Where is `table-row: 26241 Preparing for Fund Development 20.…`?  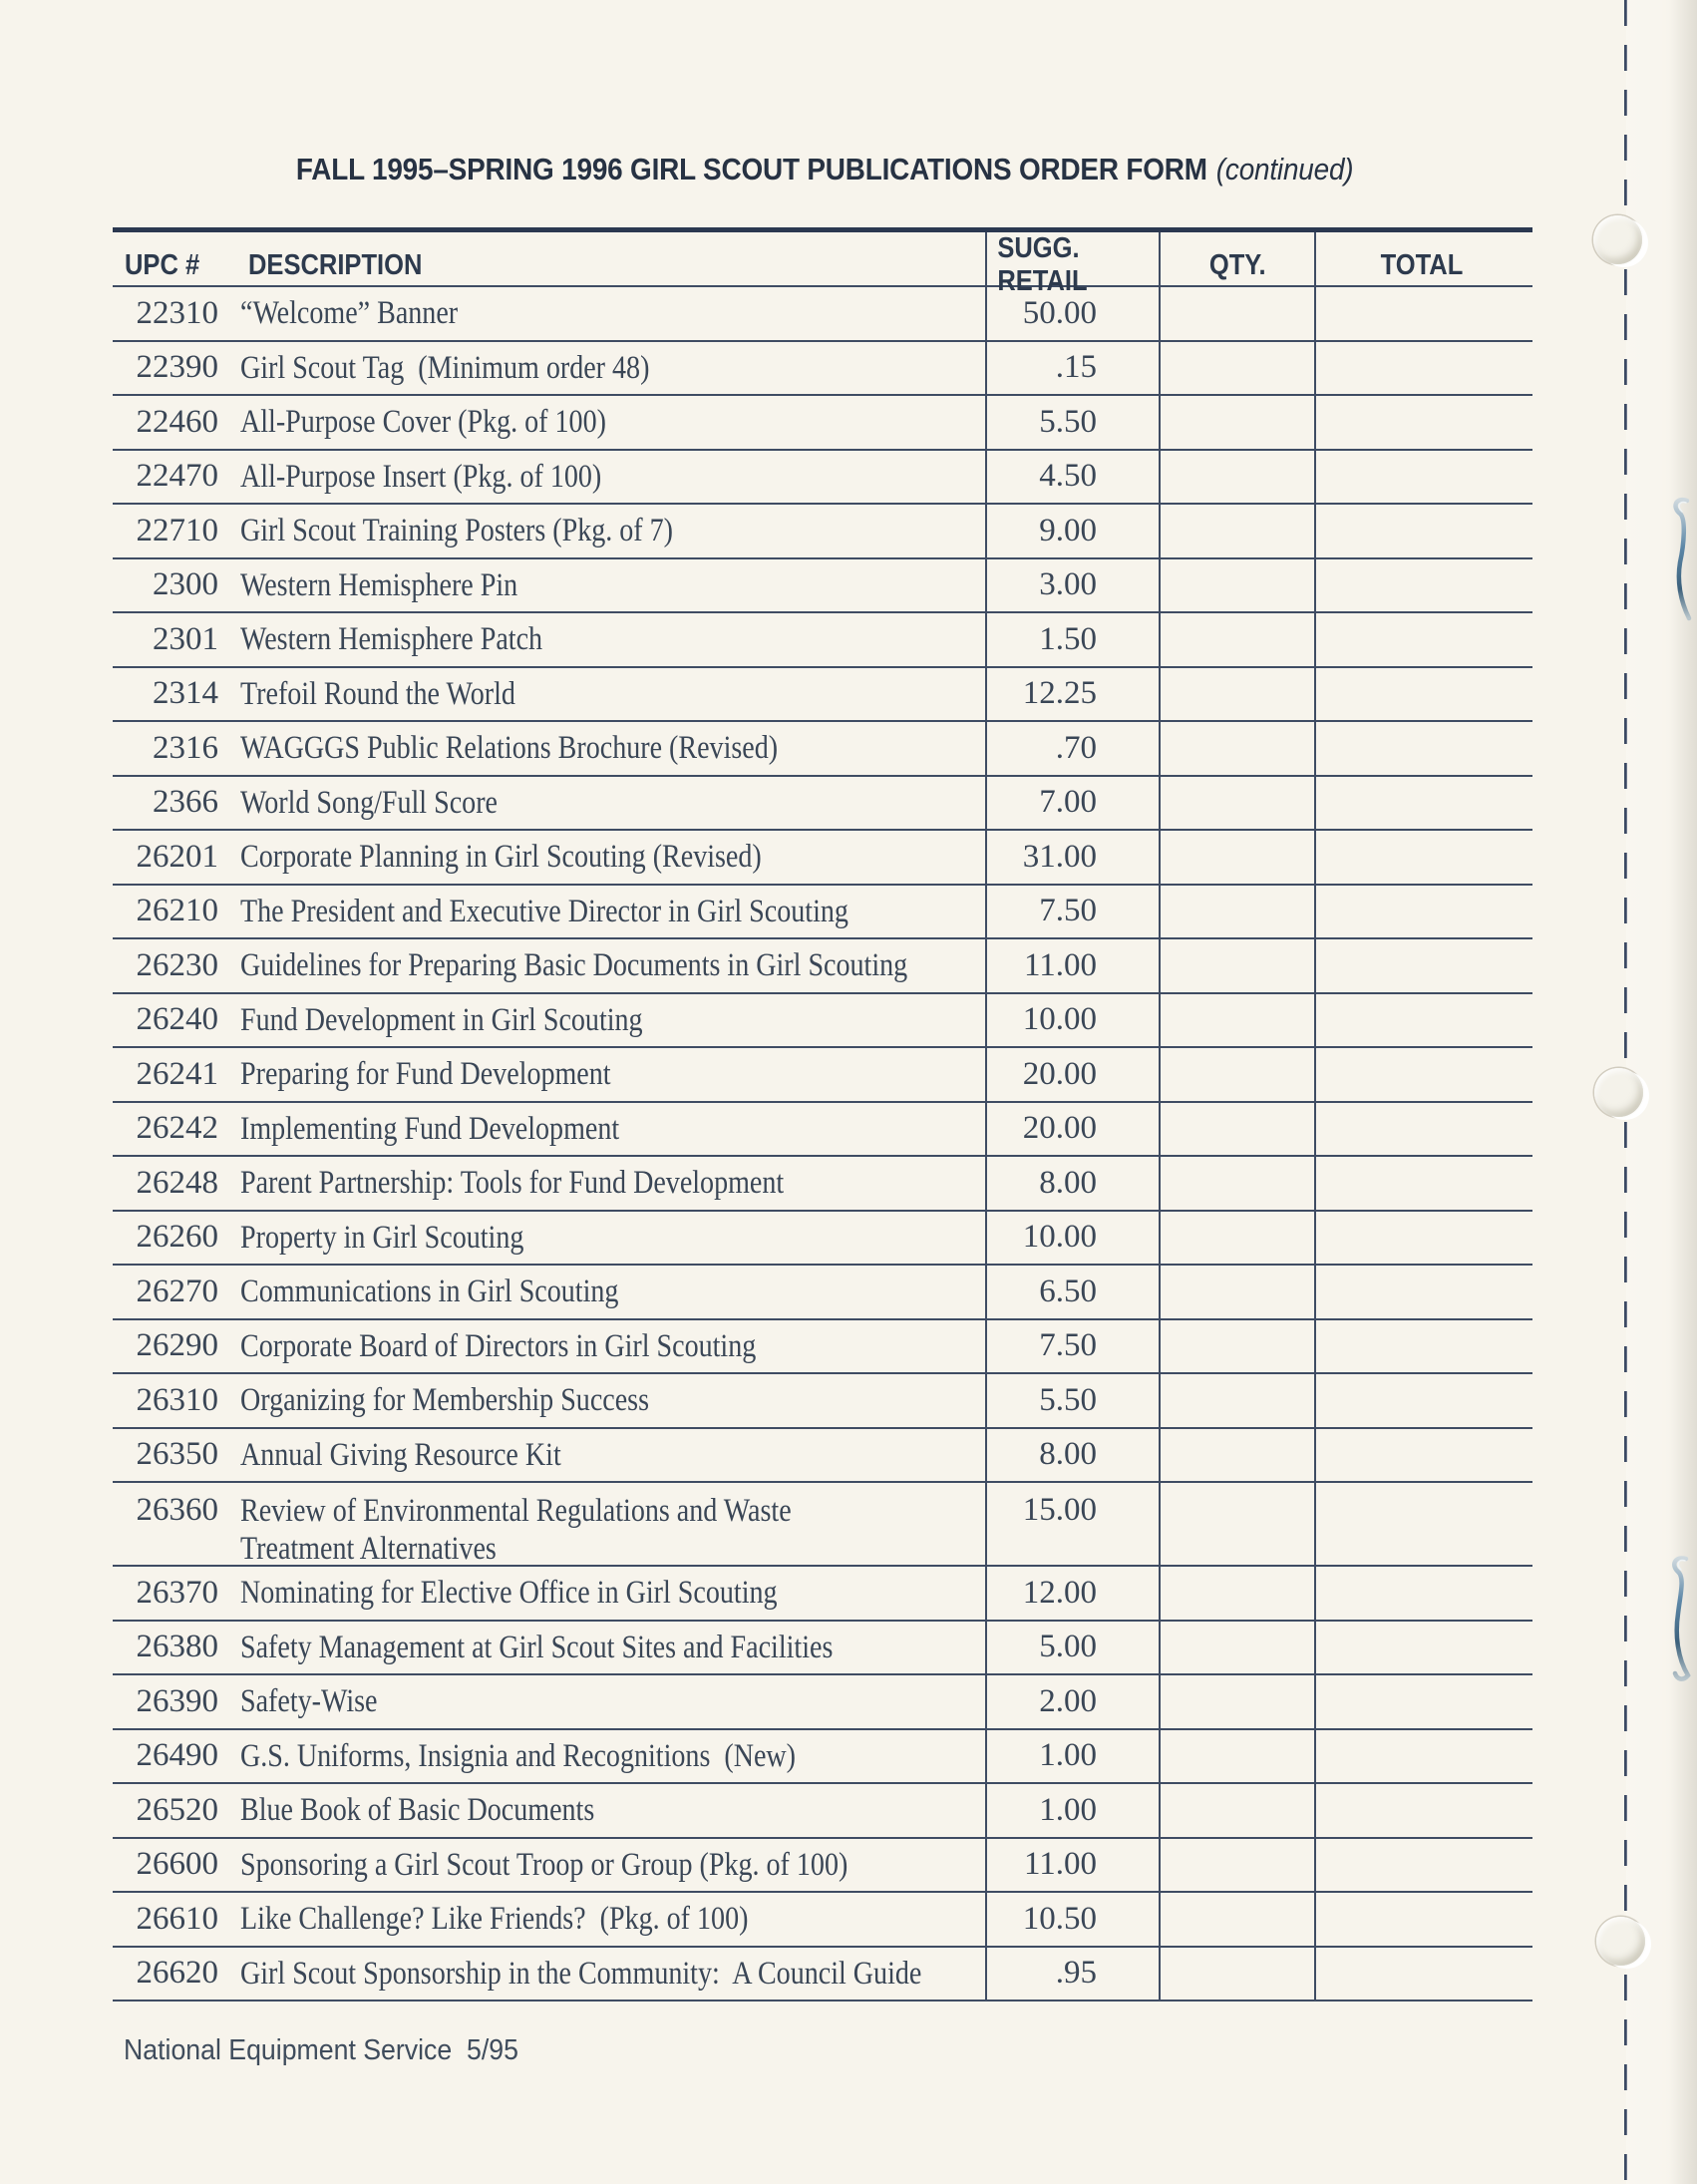
table-row: 26241 Preparing for Fund Development 20.… is located at coordinates (822, 1075).